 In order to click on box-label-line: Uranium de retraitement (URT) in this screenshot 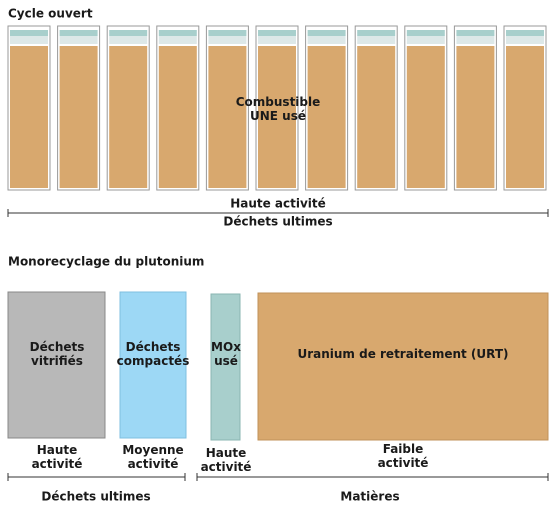, I will do `click(402, 354)`.